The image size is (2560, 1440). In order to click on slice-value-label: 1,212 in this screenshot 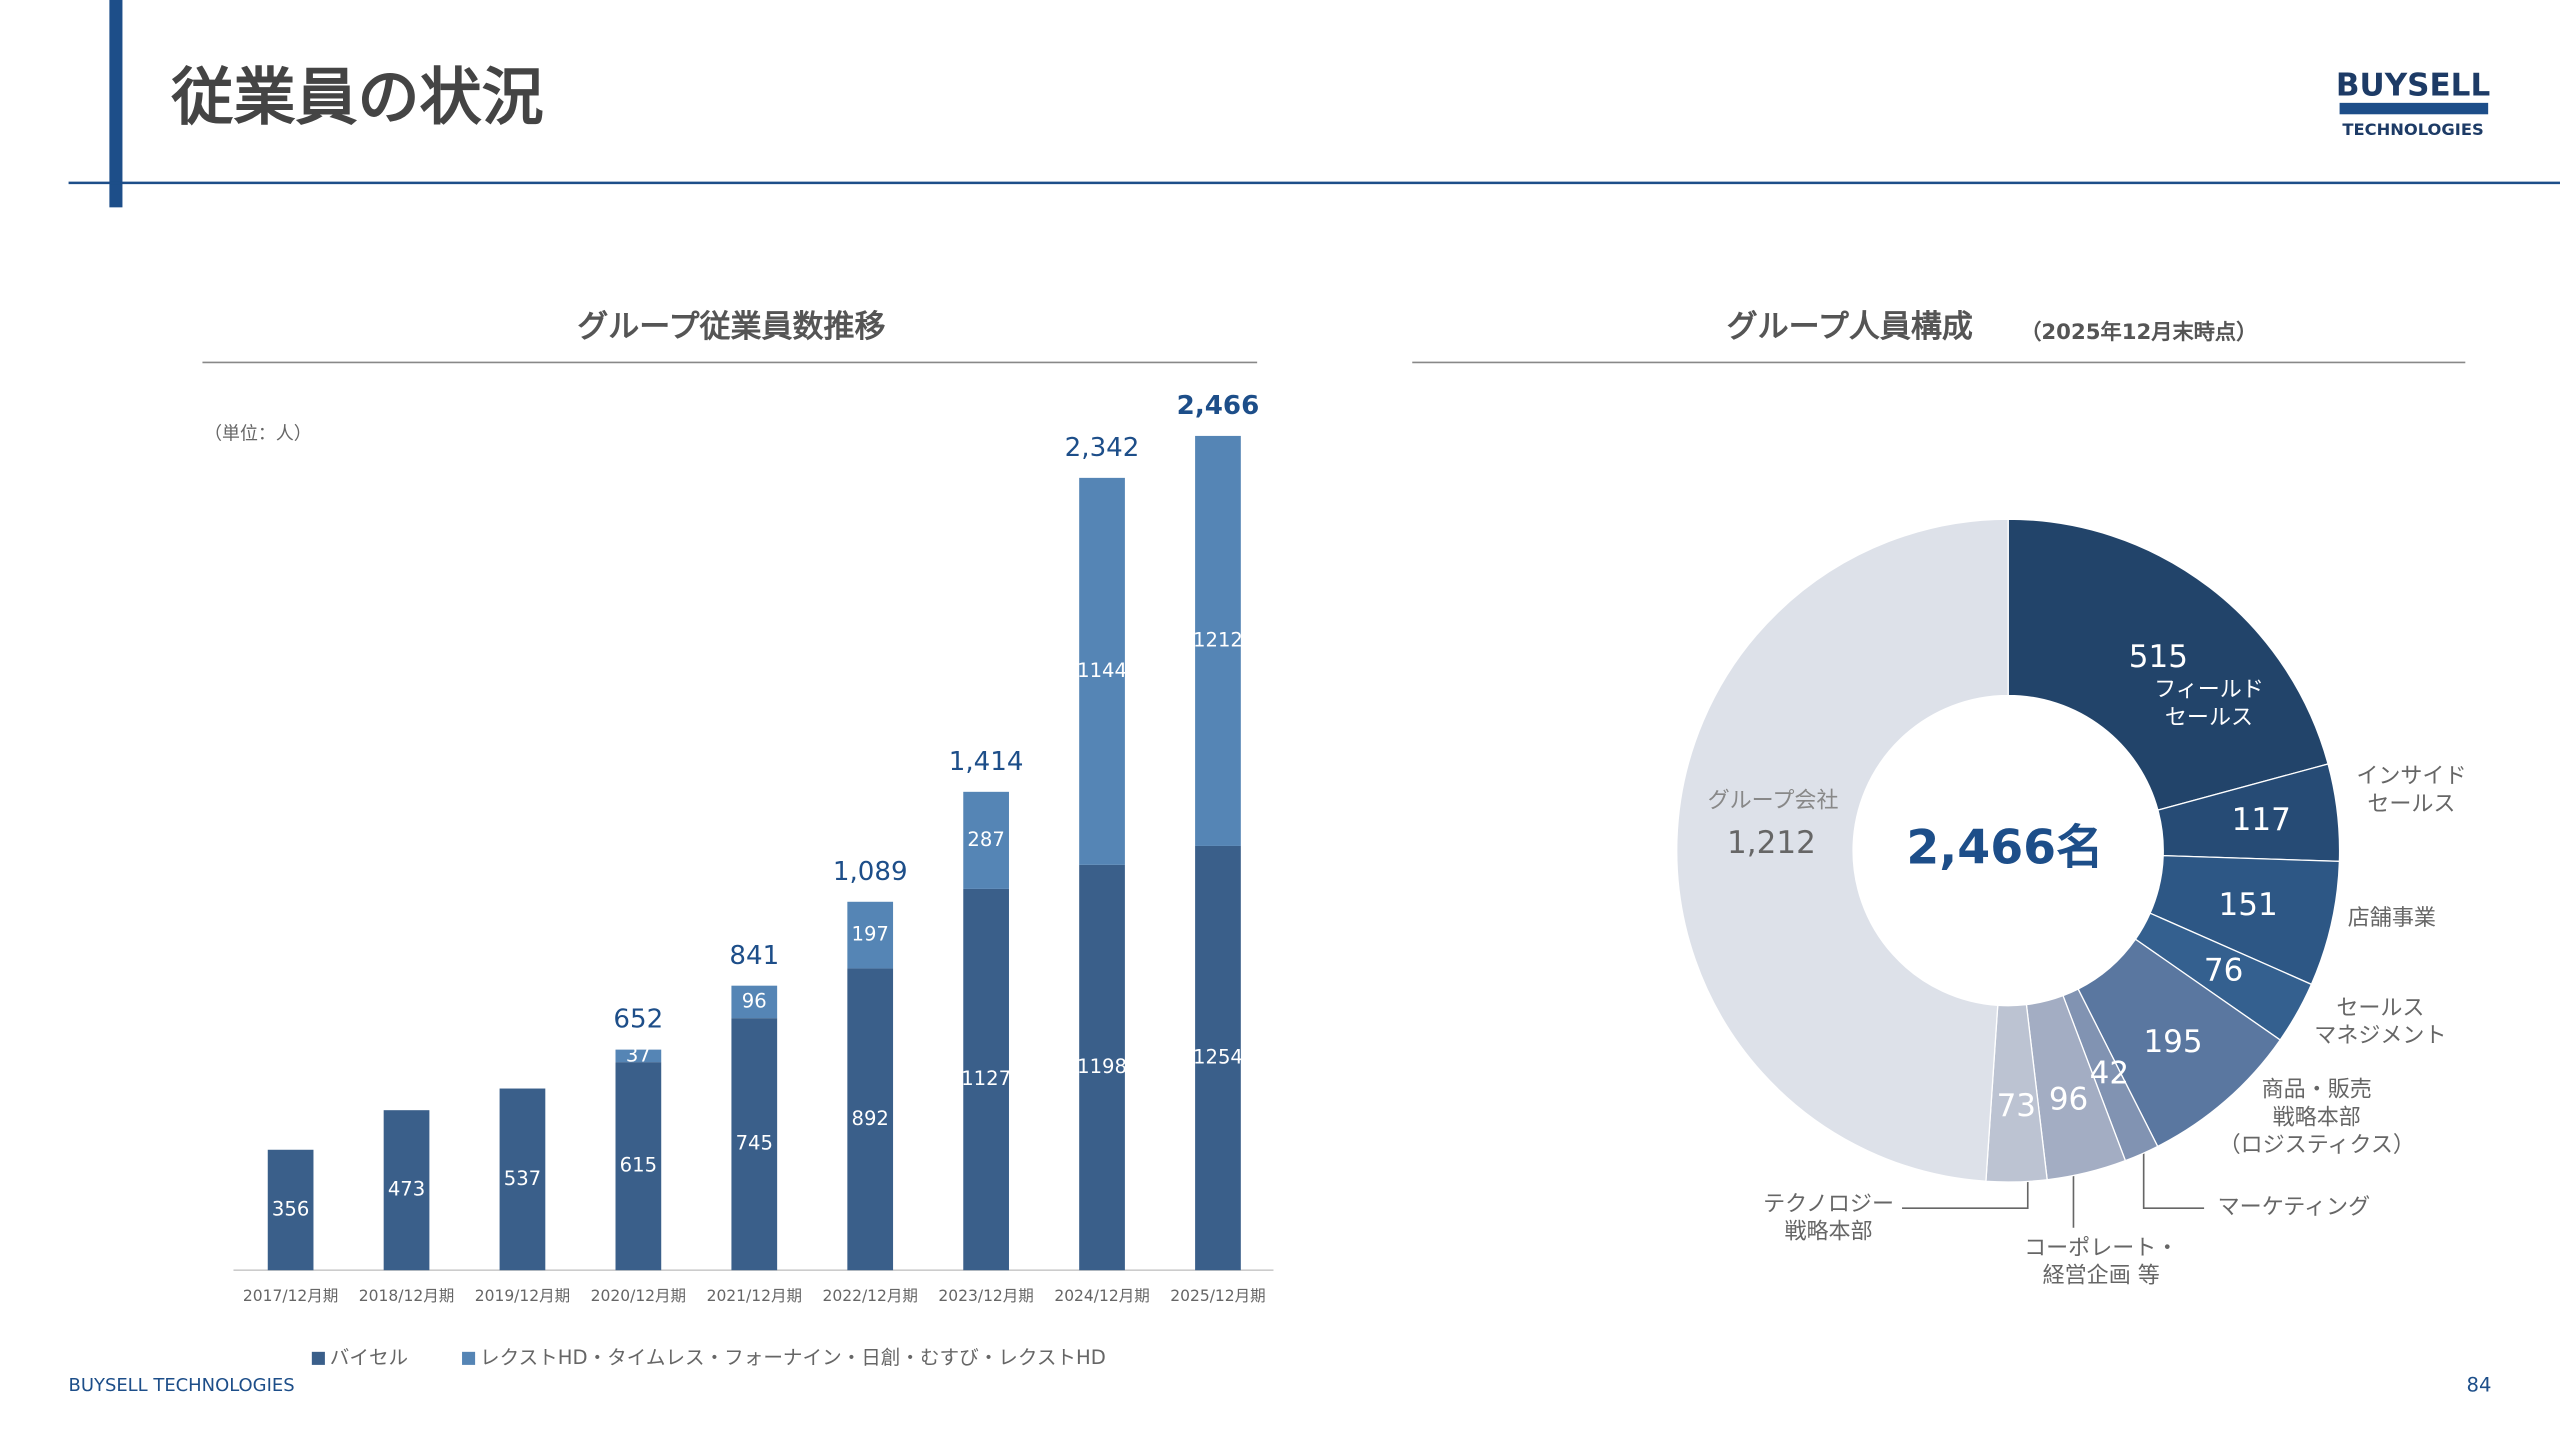, I will do `click(1771, 843)`.